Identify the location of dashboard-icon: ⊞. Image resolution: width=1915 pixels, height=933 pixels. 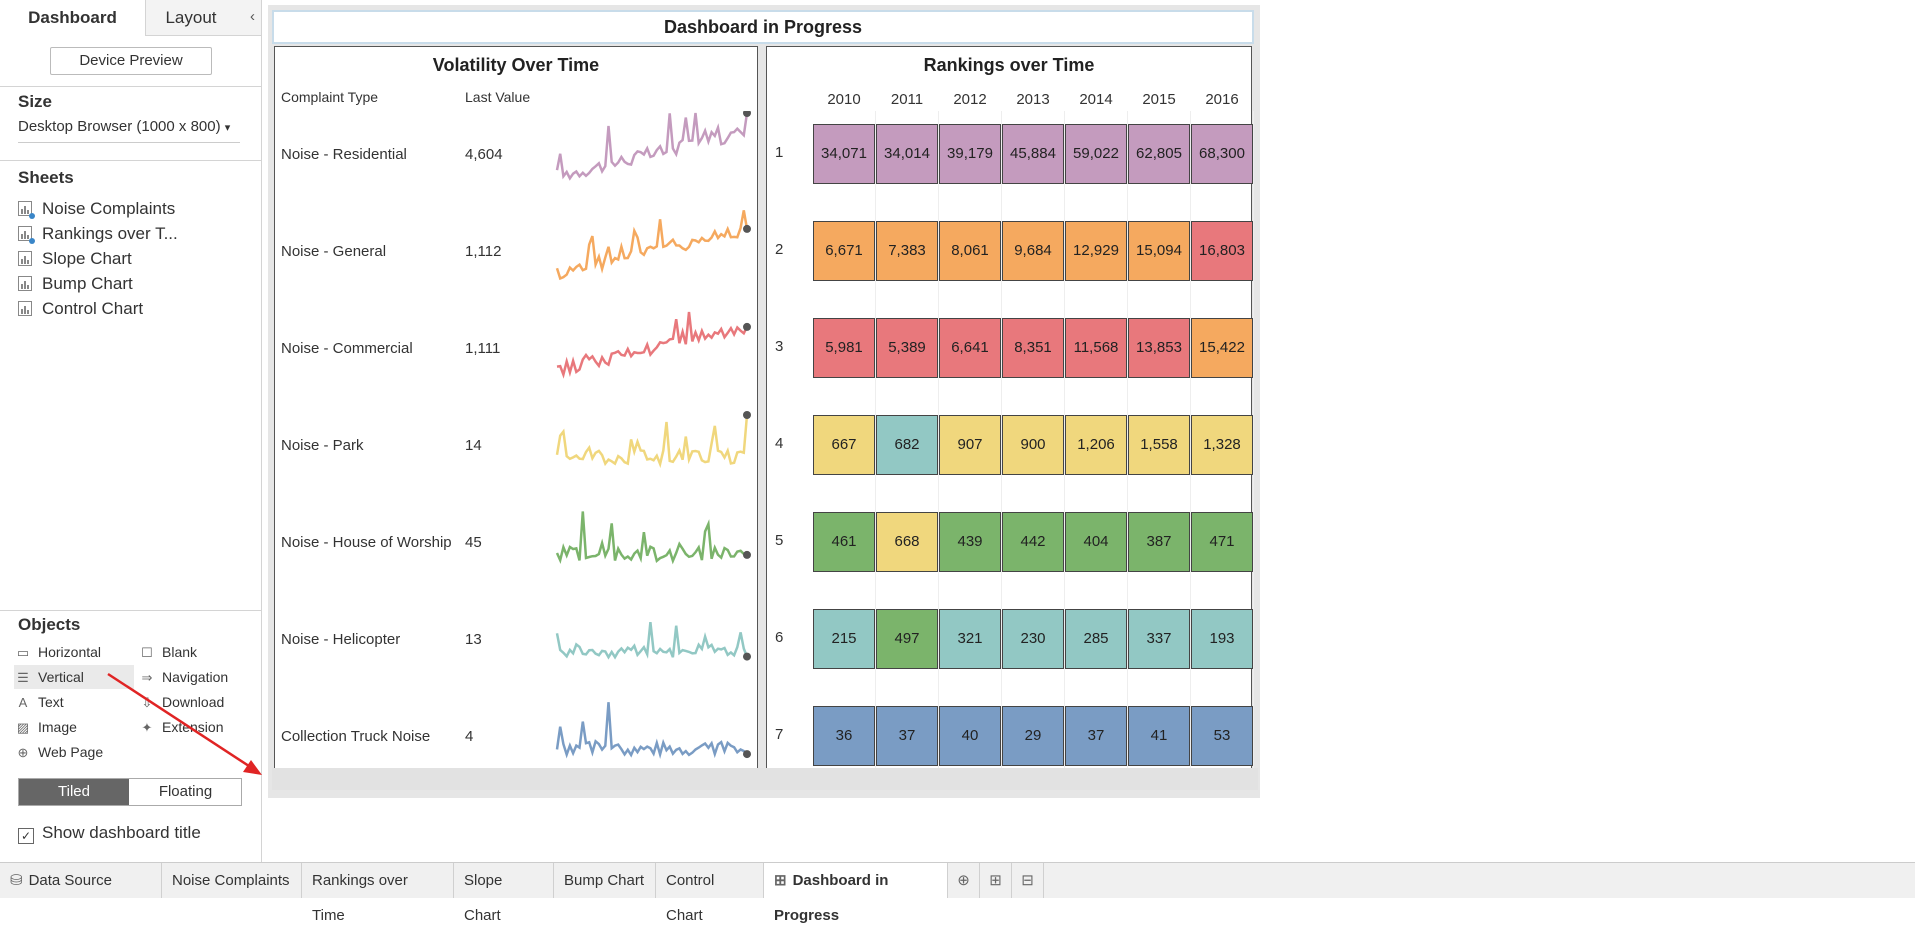
(780, 880).